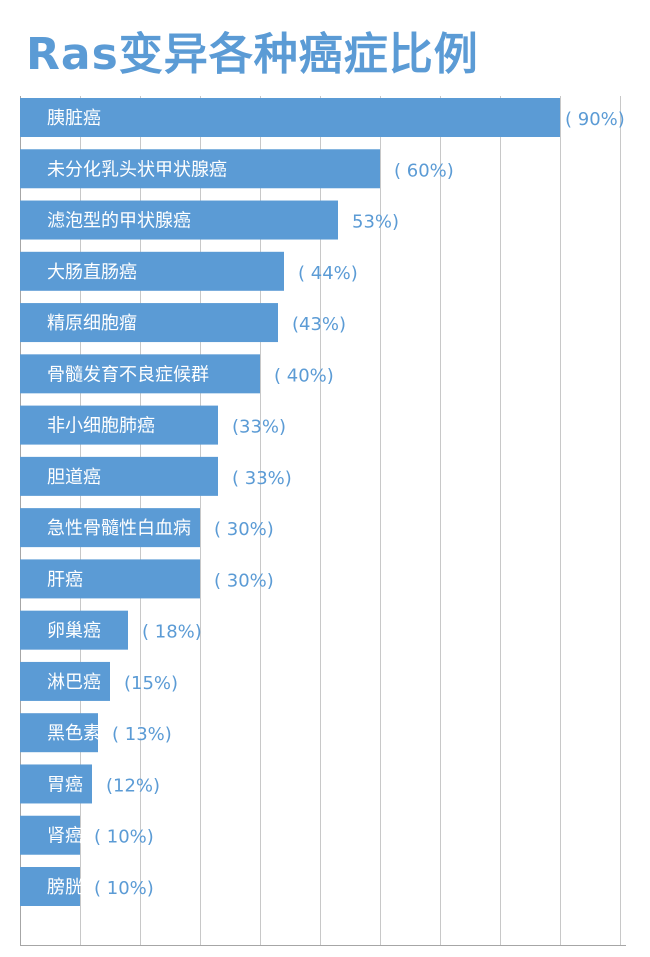 Image resolution: width=650 pixels, height=957 pixels. I want to click on bar-category-label: 未分化乳头状甲状腺癌, so click(137, 169).